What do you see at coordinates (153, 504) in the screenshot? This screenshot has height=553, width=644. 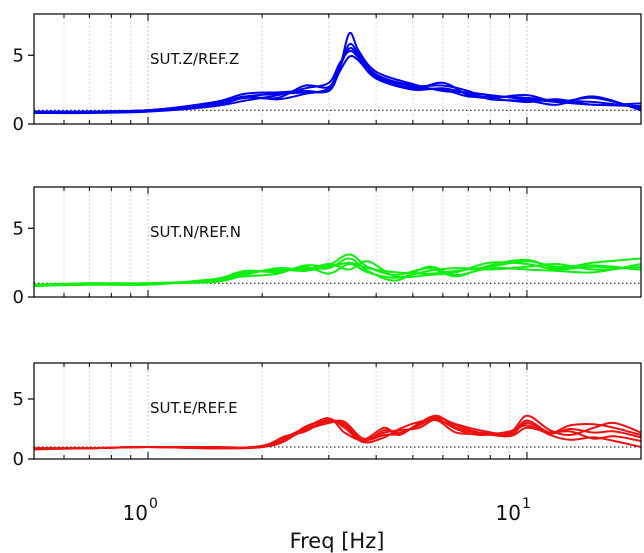 I see `x-tick-label-exponent-0: 0` at bounding box center [153, 504].